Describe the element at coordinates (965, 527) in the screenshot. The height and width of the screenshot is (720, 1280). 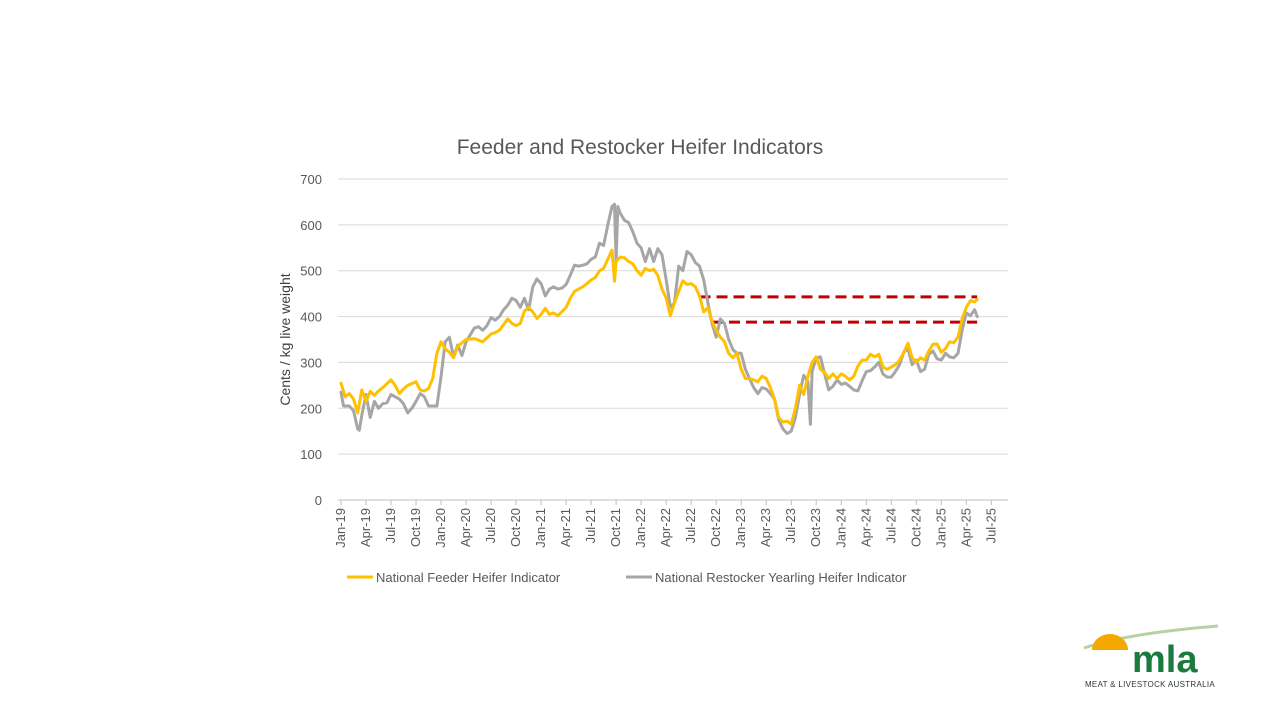
I see `x-tick-label: Apr-25` at that location.